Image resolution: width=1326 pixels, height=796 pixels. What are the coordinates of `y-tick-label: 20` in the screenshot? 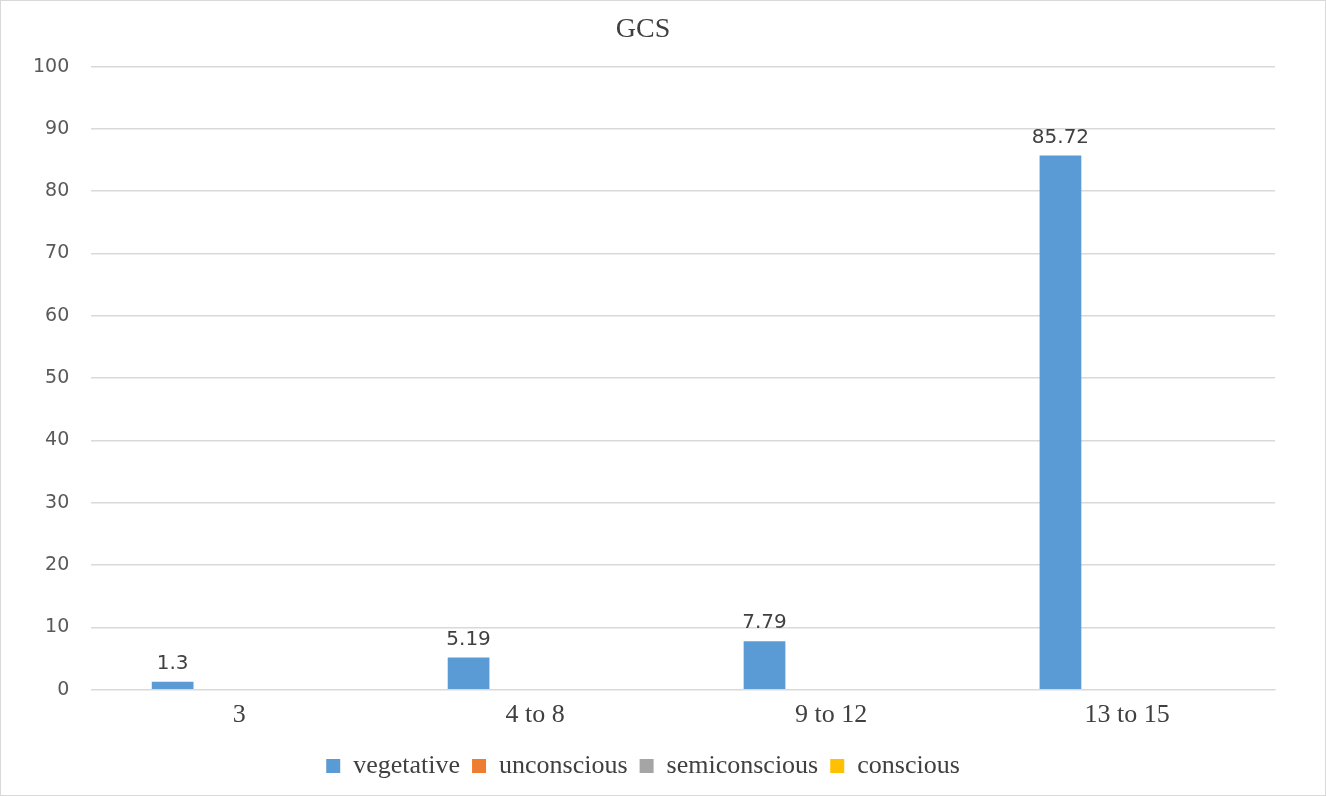 It's located at (57, 563).